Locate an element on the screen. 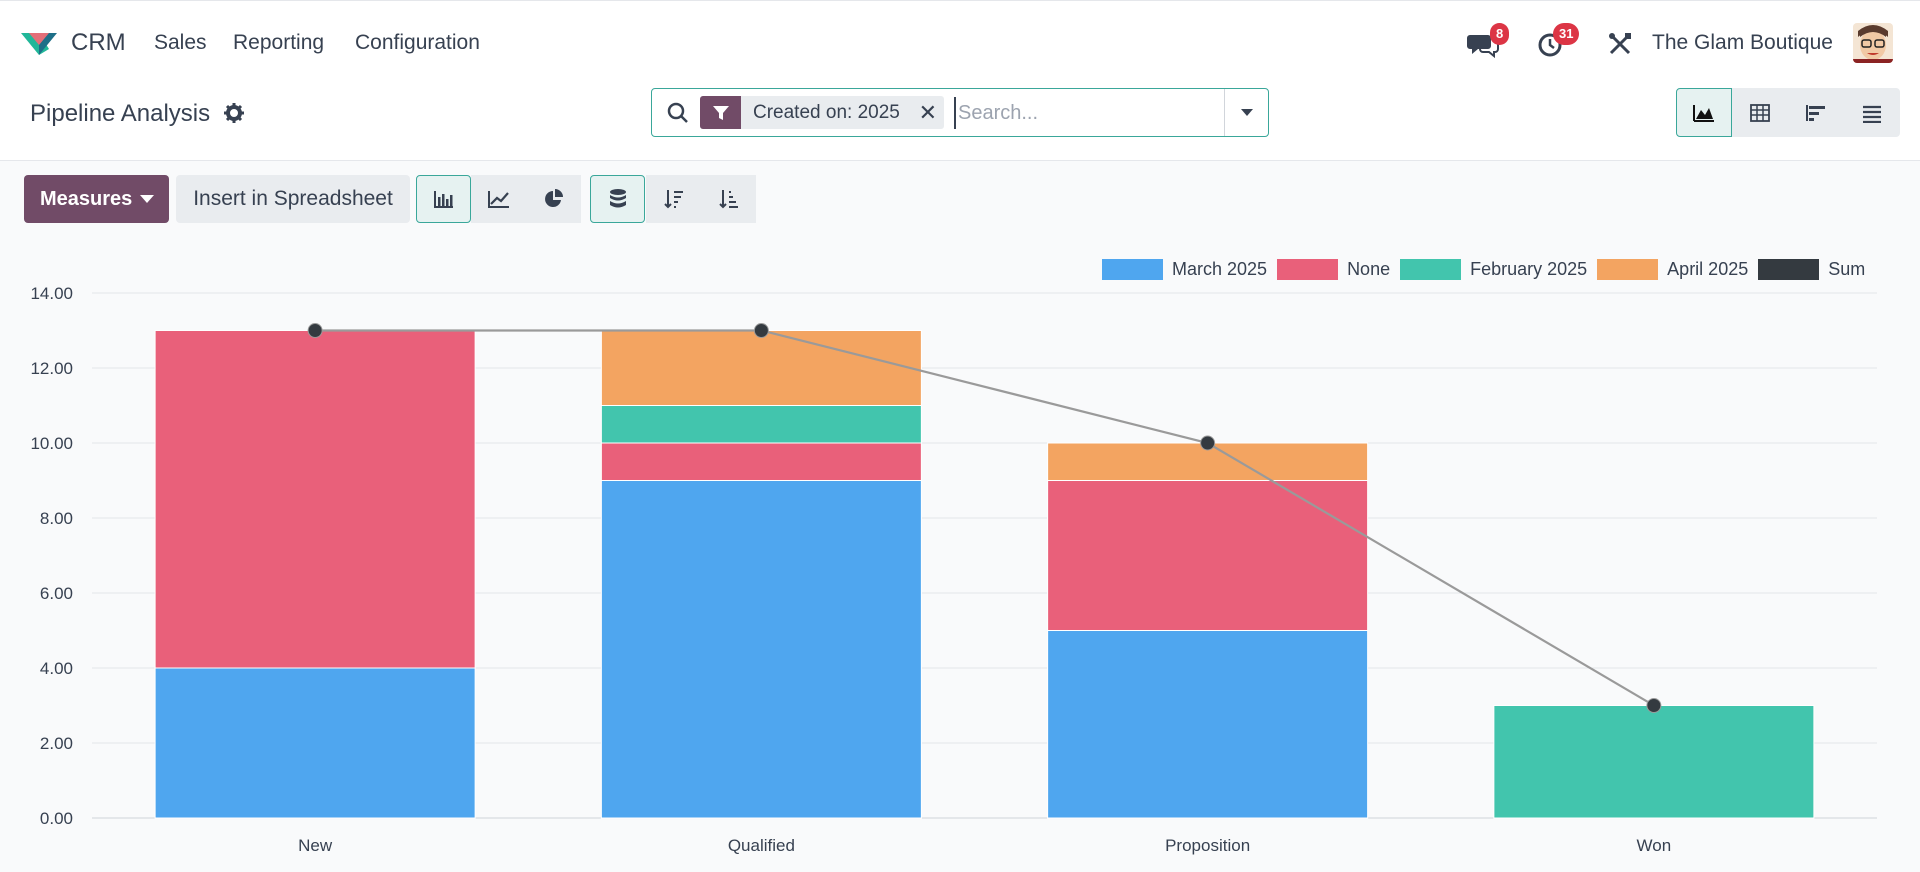 The width and height of the screenshot is (1920, 872). messages-badge: 8 is located at coordinates (1500, 34).